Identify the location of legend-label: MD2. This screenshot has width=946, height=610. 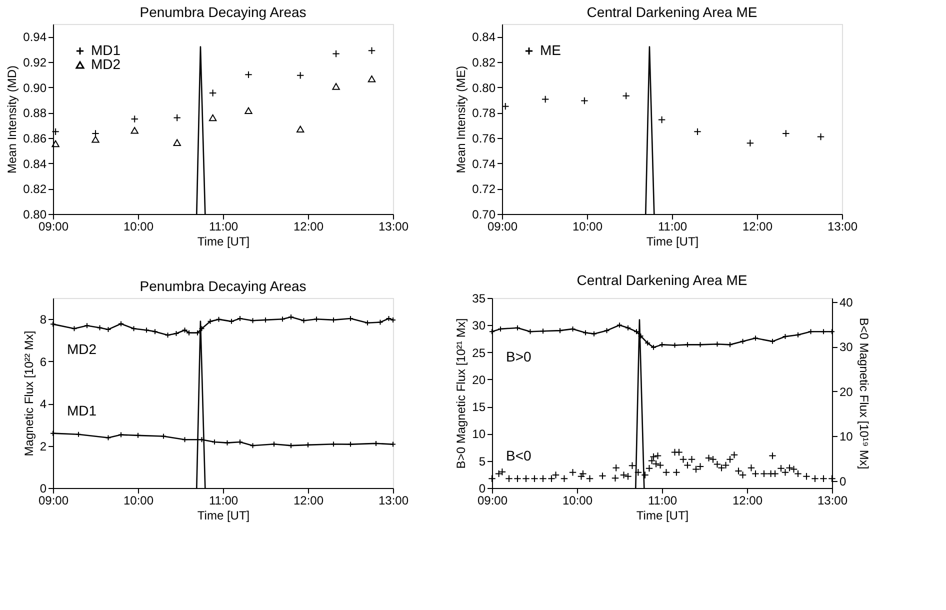
(106, 64).